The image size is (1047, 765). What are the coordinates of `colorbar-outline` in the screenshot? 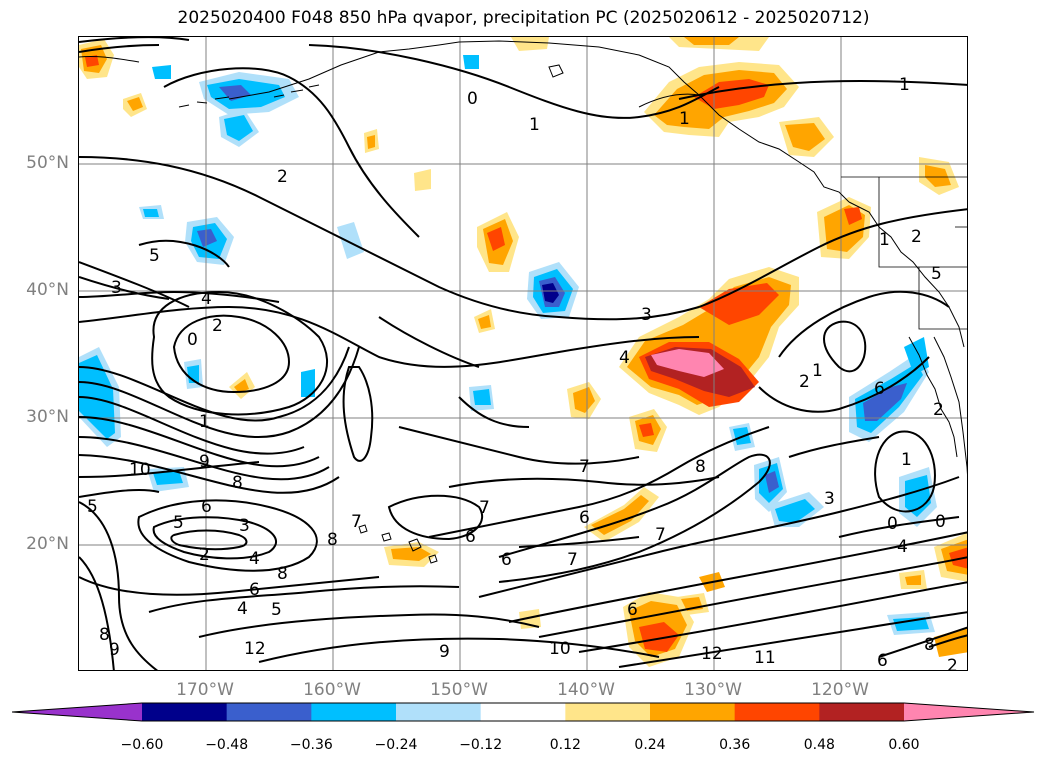 It's located at (523, 712).